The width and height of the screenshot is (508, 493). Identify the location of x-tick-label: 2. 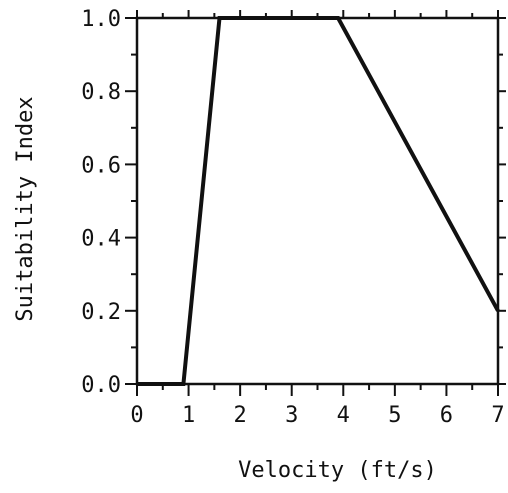
(240, 415).